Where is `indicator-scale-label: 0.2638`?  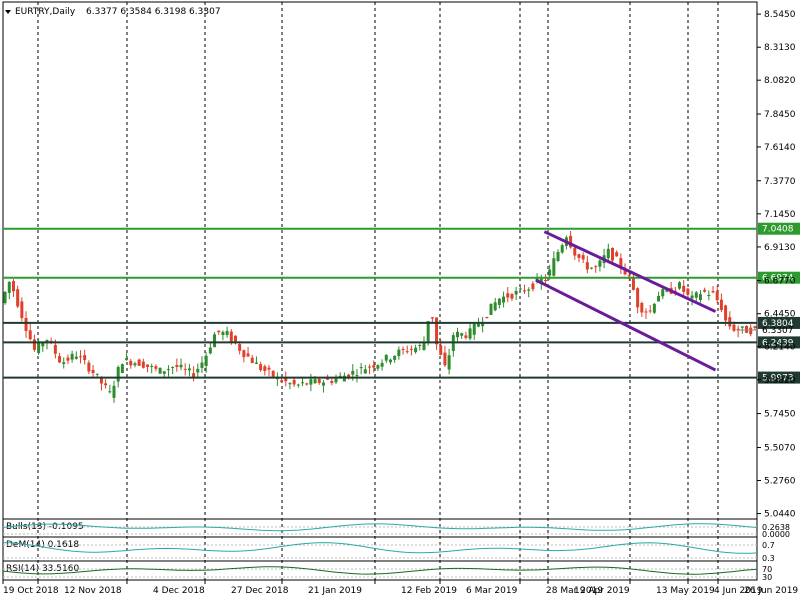 indicator-scale-label: 0.2638 is located at coordinates (776, 527).